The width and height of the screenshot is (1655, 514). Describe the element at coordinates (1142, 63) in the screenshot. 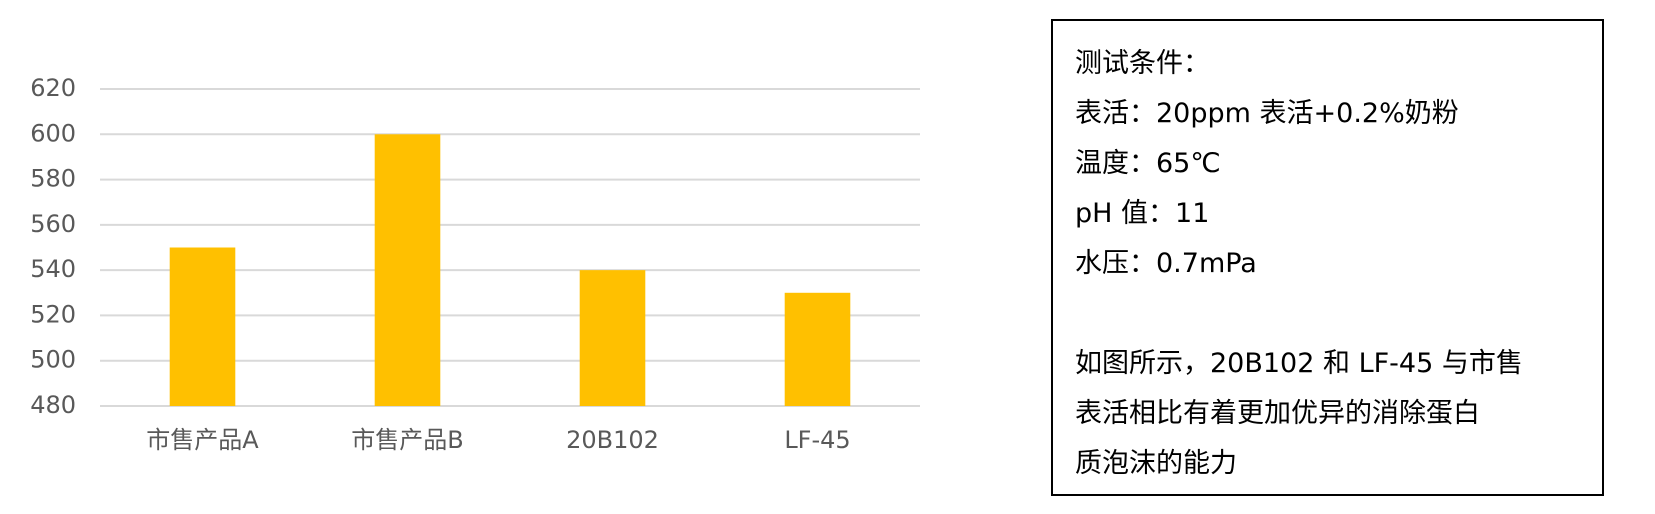

I see `note-line: 测试条件：` at that location.